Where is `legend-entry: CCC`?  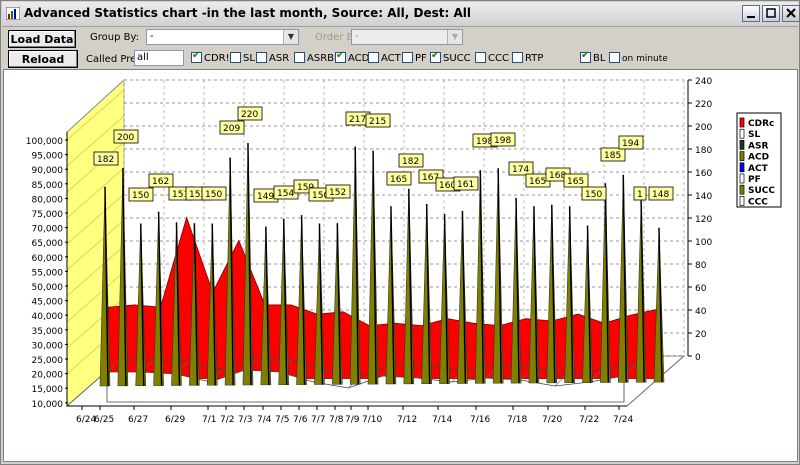
legend-entry: CCC is located at coordinates (758, 202).